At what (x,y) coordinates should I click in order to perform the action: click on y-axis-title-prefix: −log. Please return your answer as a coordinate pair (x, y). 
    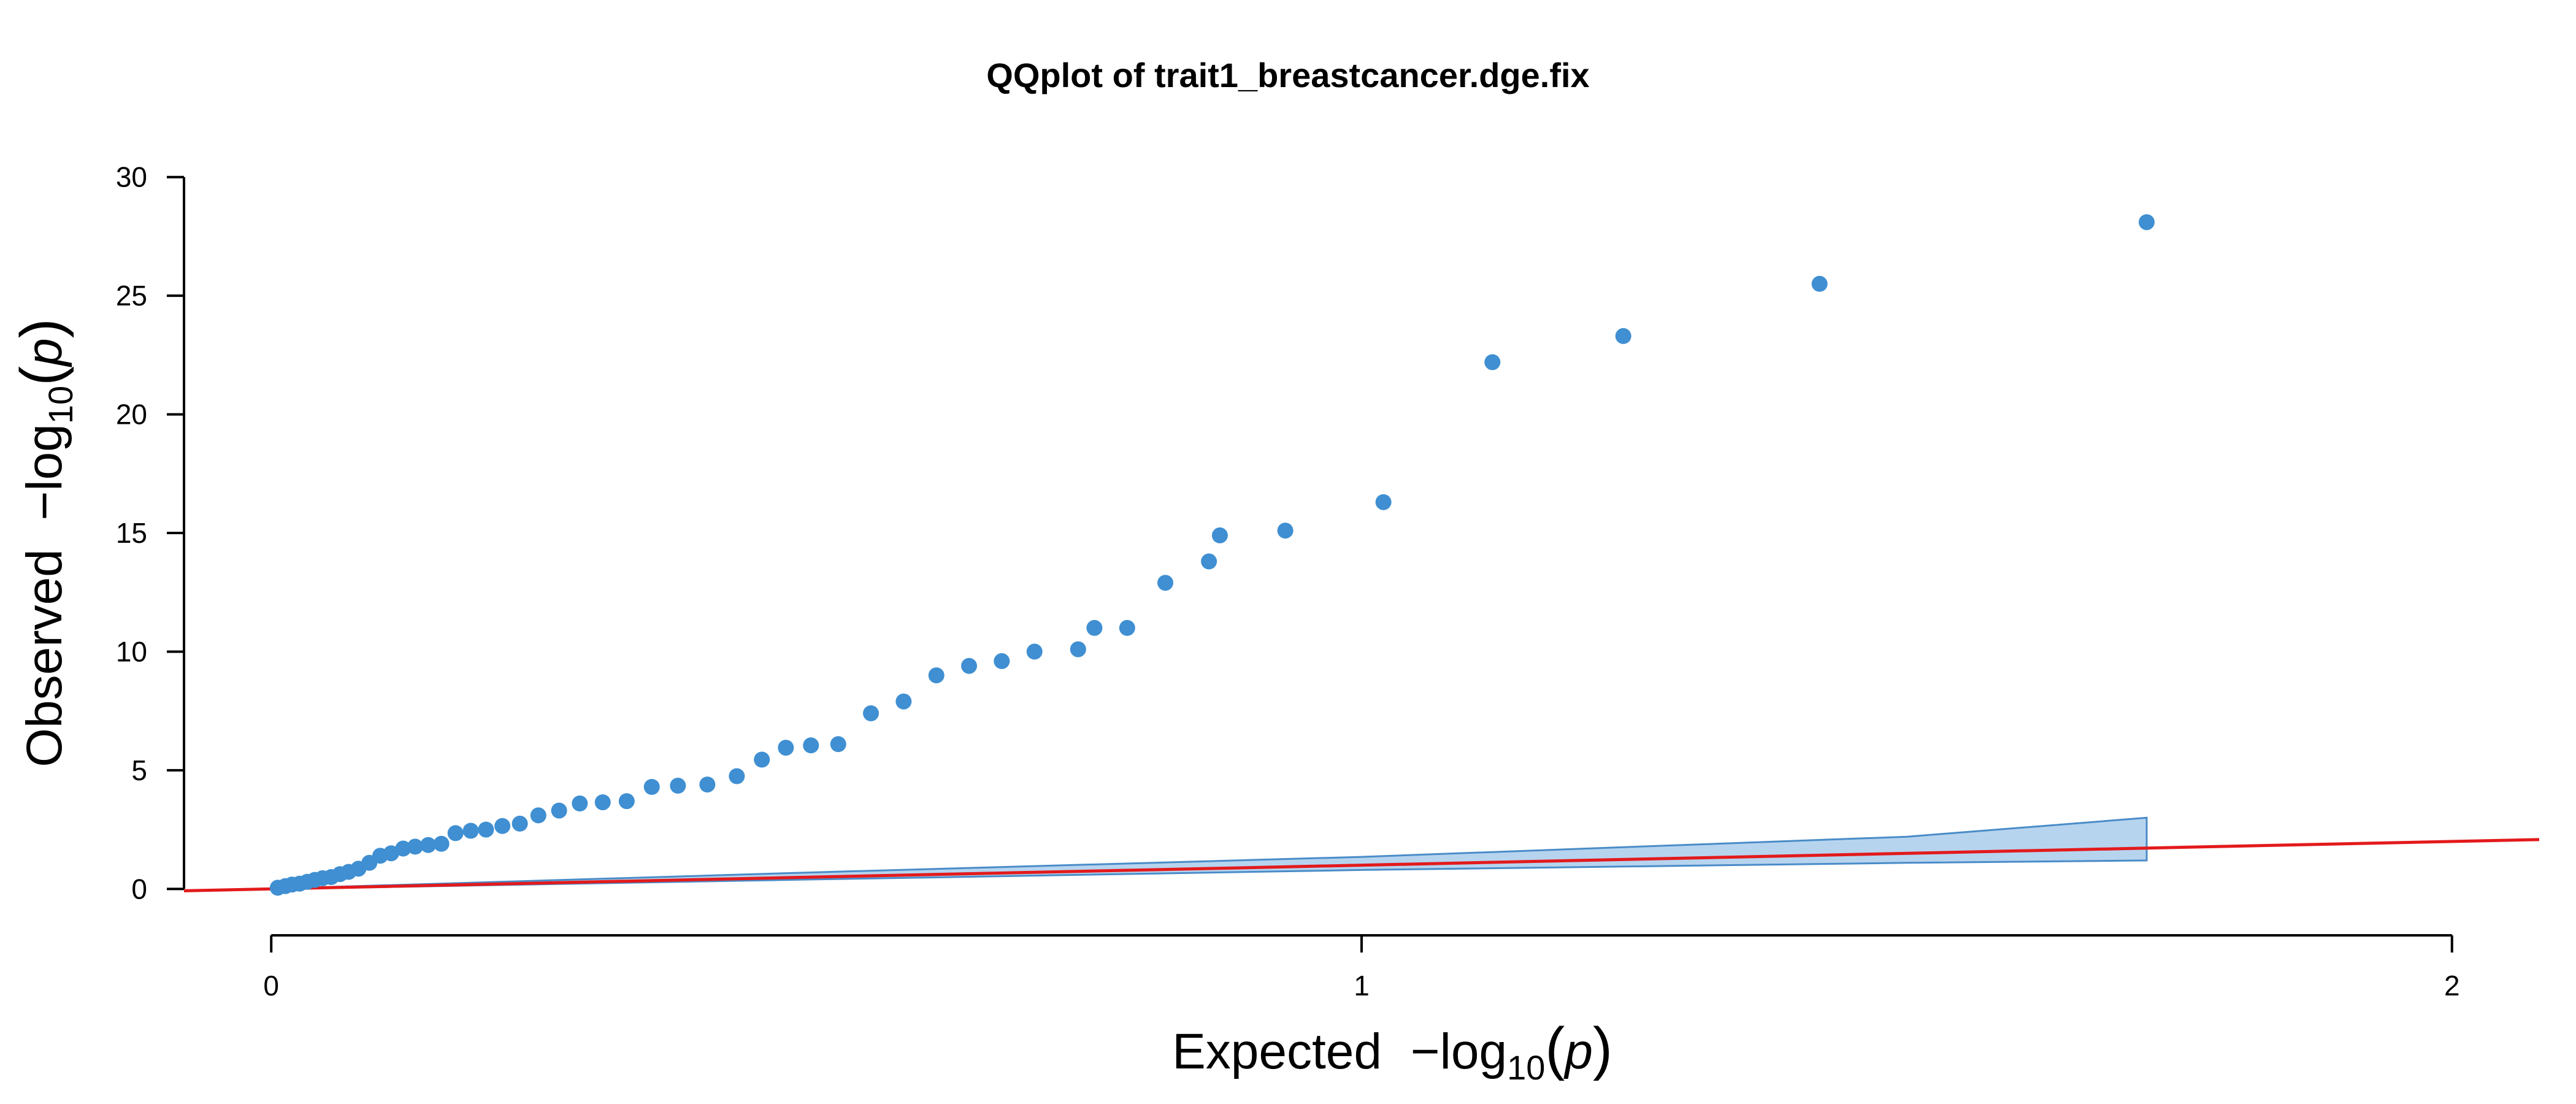
    Looking at the image, I should click on (44, 472).